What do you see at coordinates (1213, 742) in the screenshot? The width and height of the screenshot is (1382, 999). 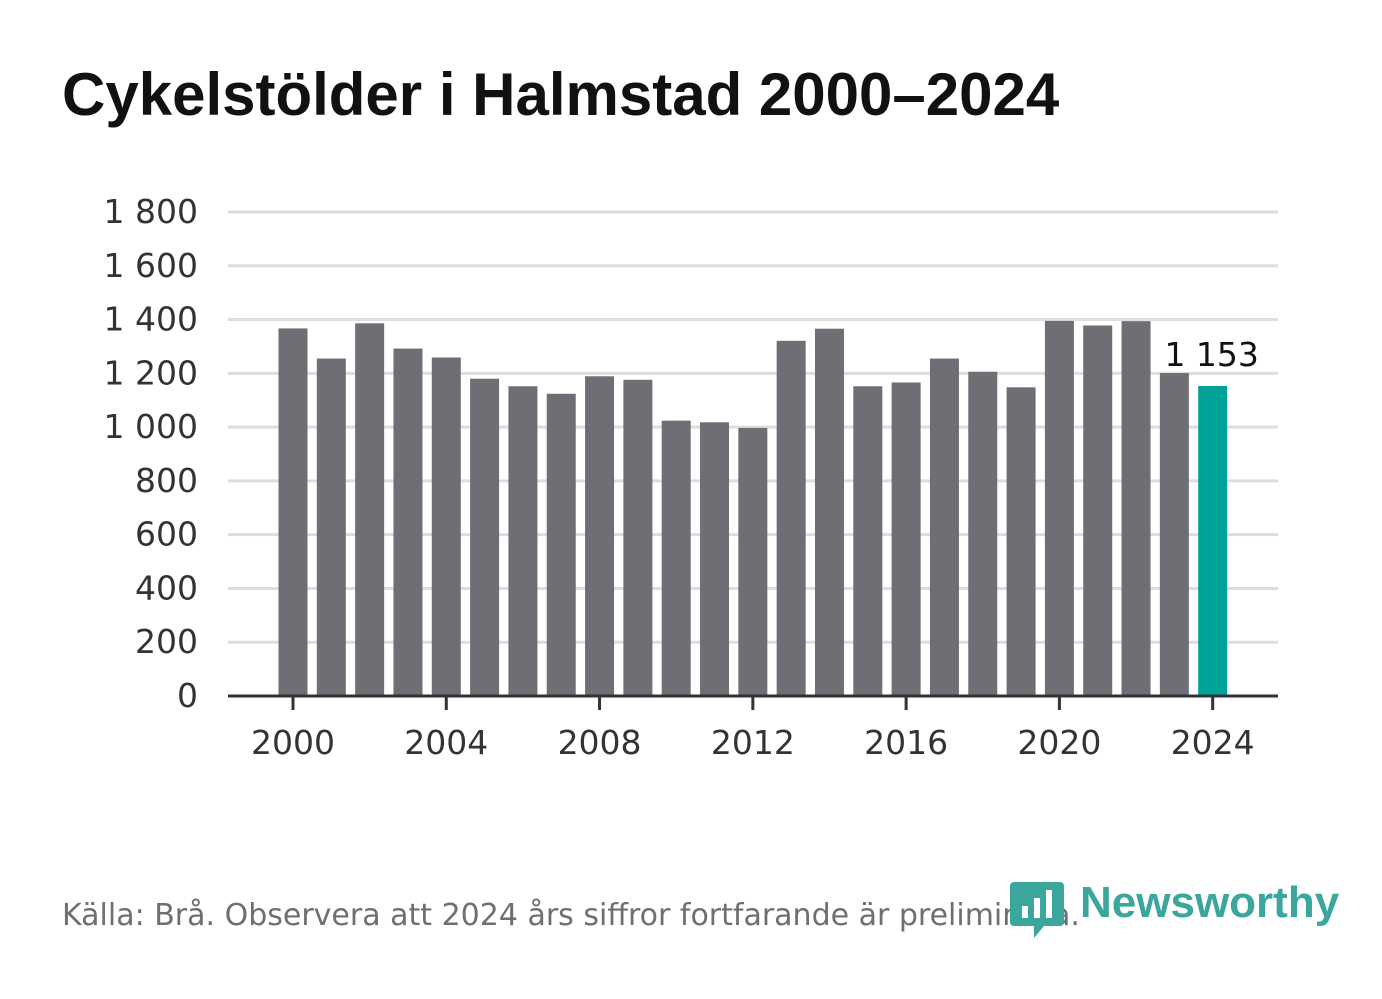 I see `x-tick-label: 2024` at bounding box center [1213, 742].